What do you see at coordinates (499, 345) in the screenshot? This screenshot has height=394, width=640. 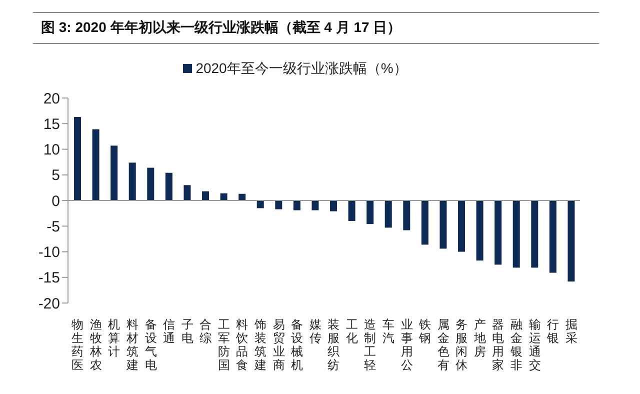 I see `x-tick-label: 家用电器` at bounding box center [499, 345].